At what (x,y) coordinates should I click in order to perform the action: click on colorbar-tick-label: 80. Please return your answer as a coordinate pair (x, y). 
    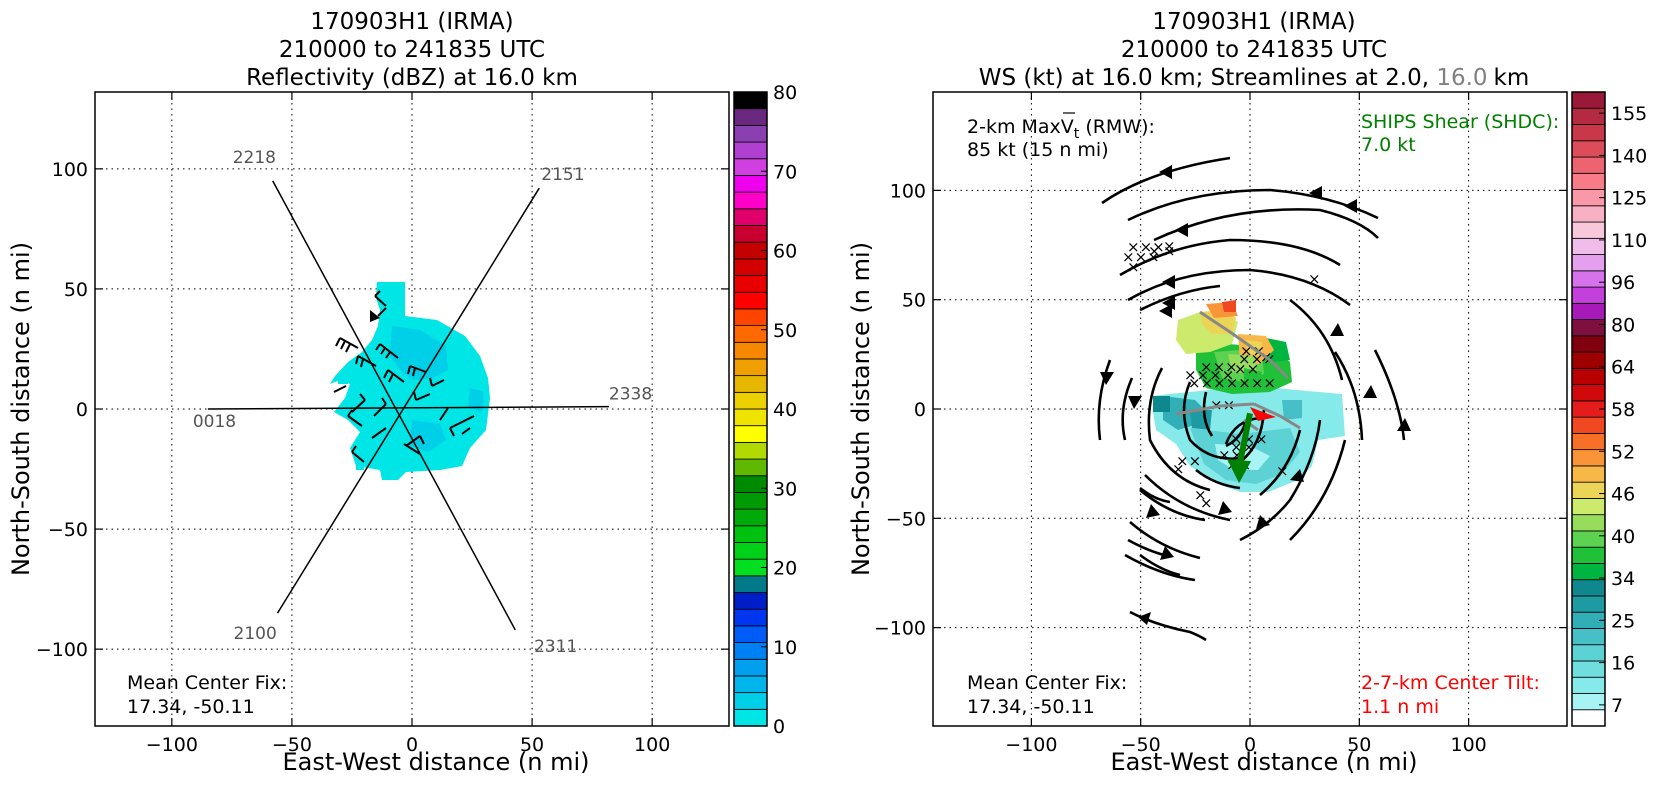
    Looking at the image, I should click on (1623, 325).